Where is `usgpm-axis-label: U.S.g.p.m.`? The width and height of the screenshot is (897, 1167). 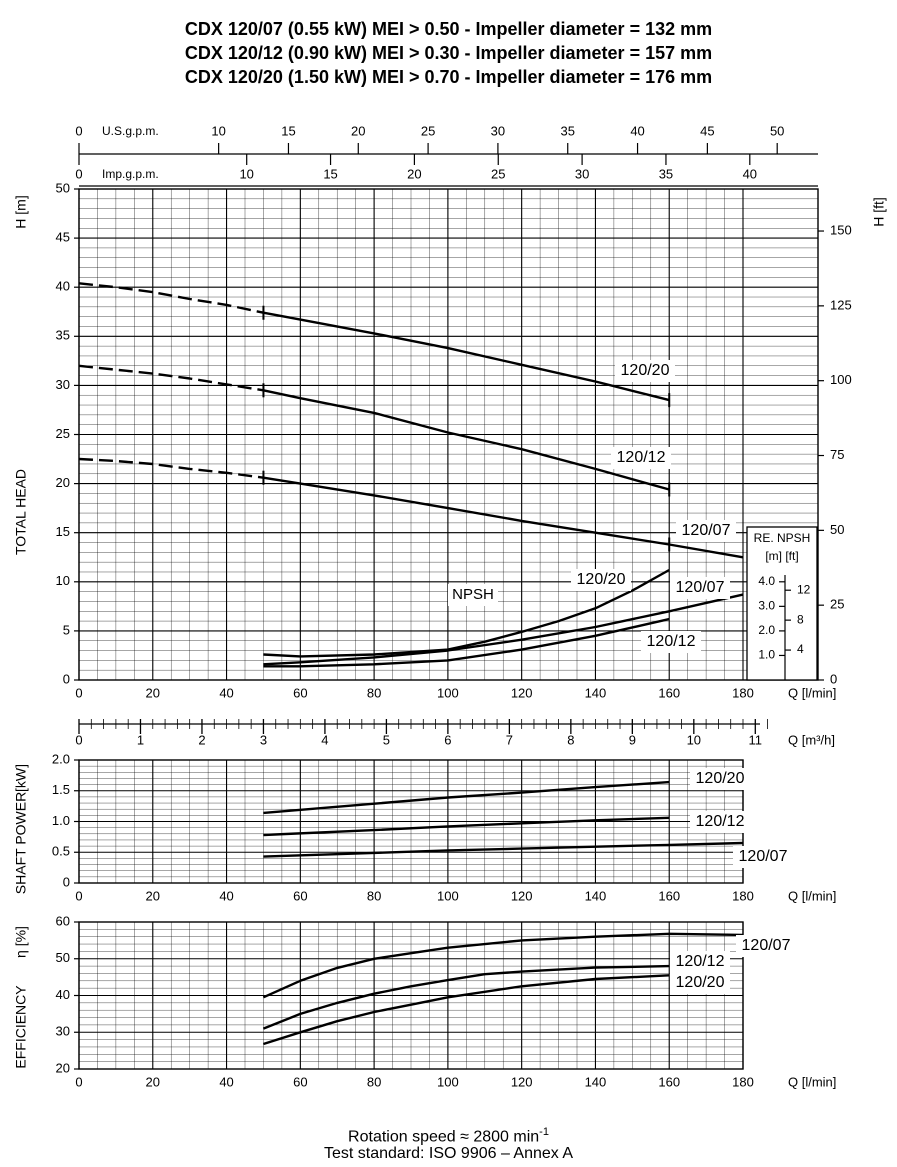 usgpm-axis-label: U.S.g.p.m. is located at coordinates (130, 131).